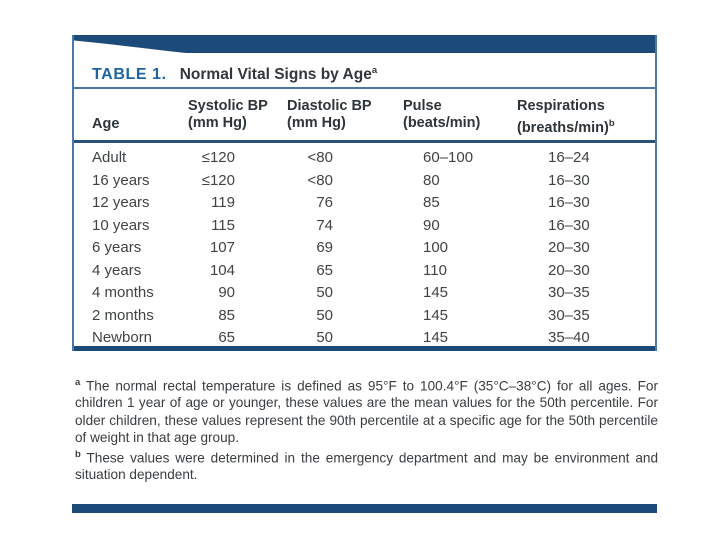  I want to click on cell-respirations: 35–40, so click(569, 337).